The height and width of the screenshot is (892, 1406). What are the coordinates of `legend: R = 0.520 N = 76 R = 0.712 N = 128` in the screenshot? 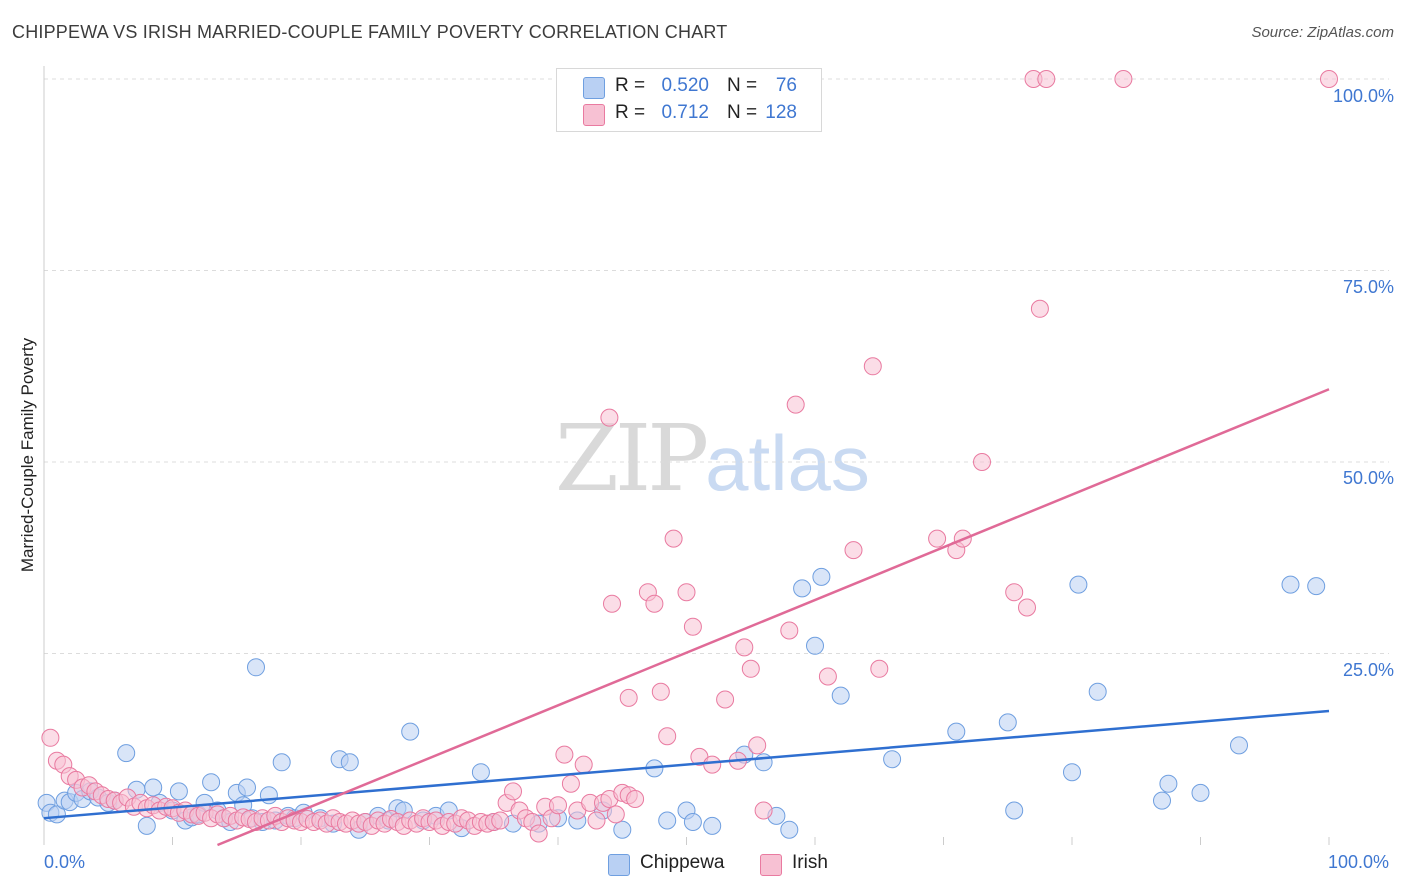 It's located at (689, 100).